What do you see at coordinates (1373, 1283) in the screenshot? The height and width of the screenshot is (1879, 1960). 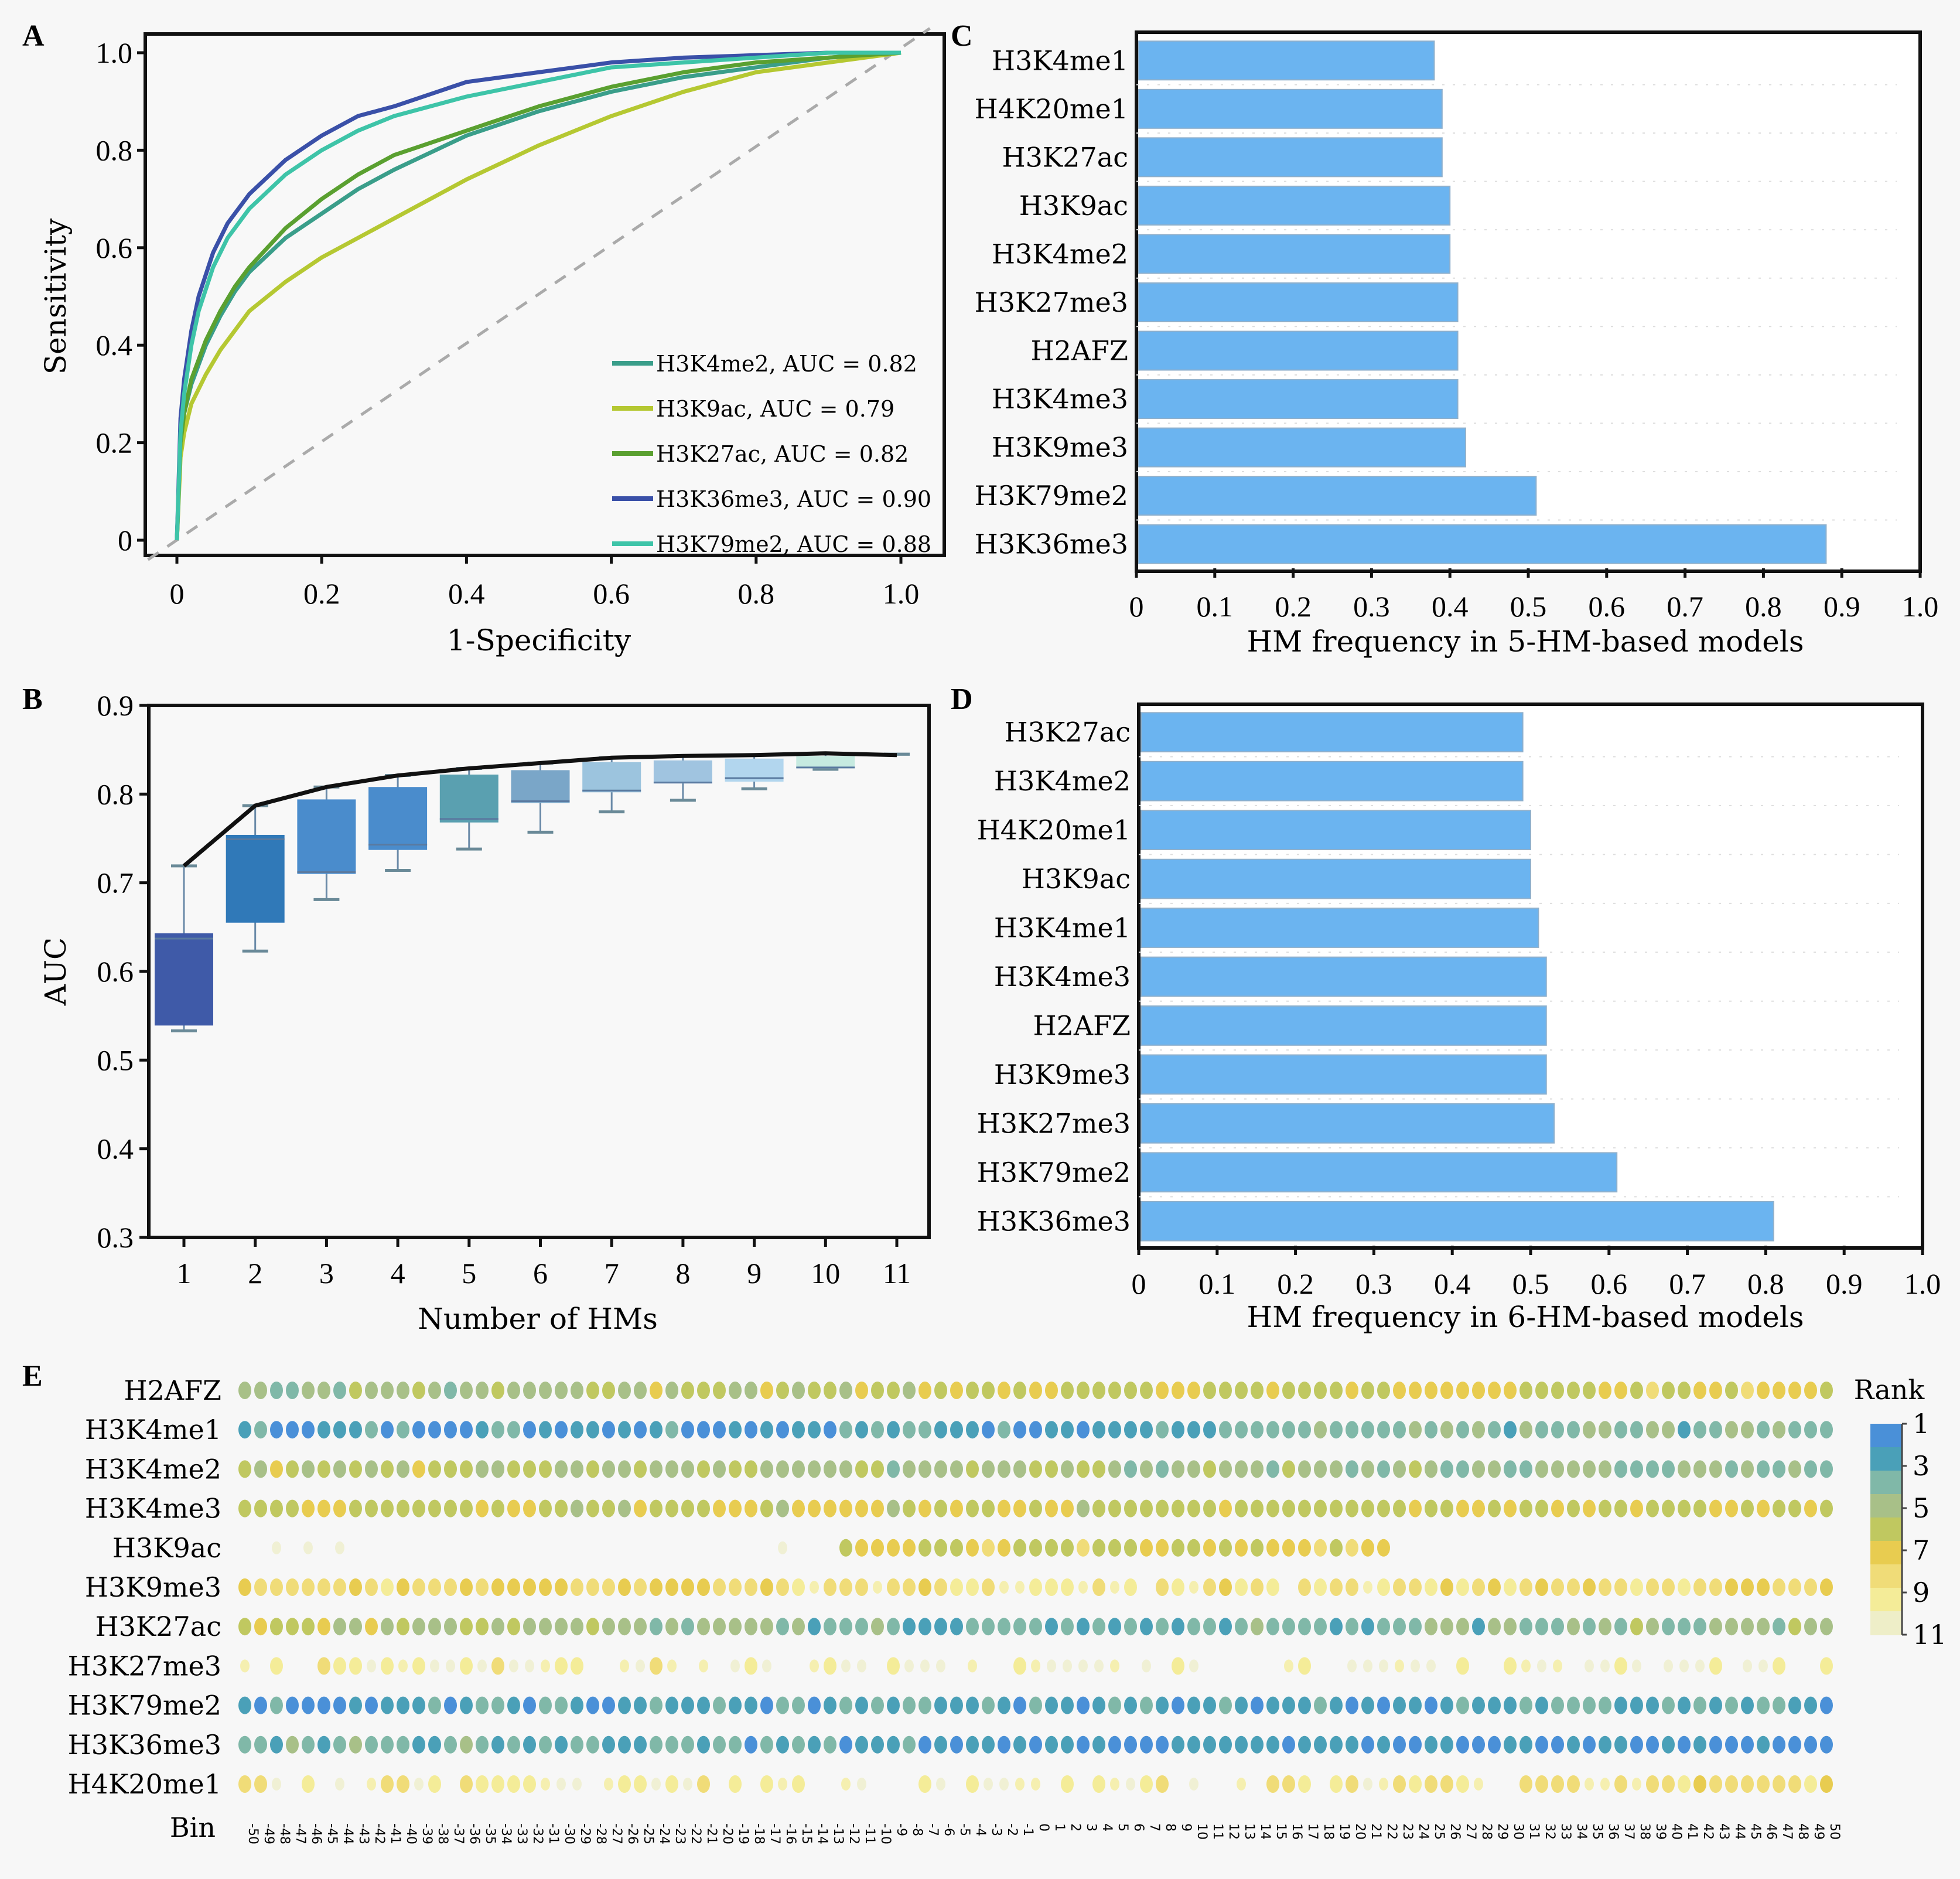 I see `x-tick-label: 0.3` at bounding box center [1373, 1283].